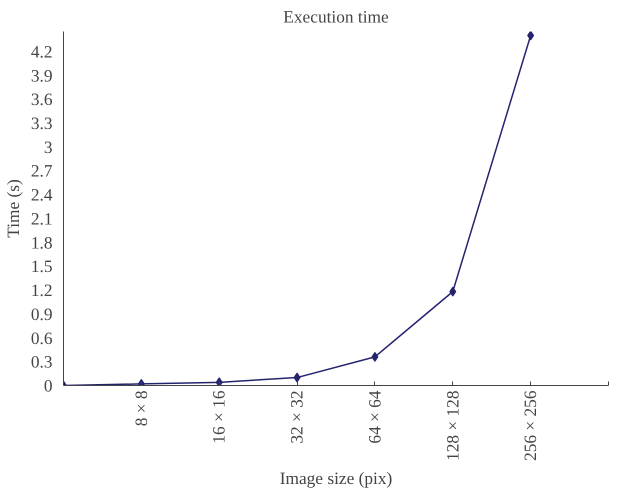  I want to click on x-tick-label: 64 × 64, so click(374, 417).